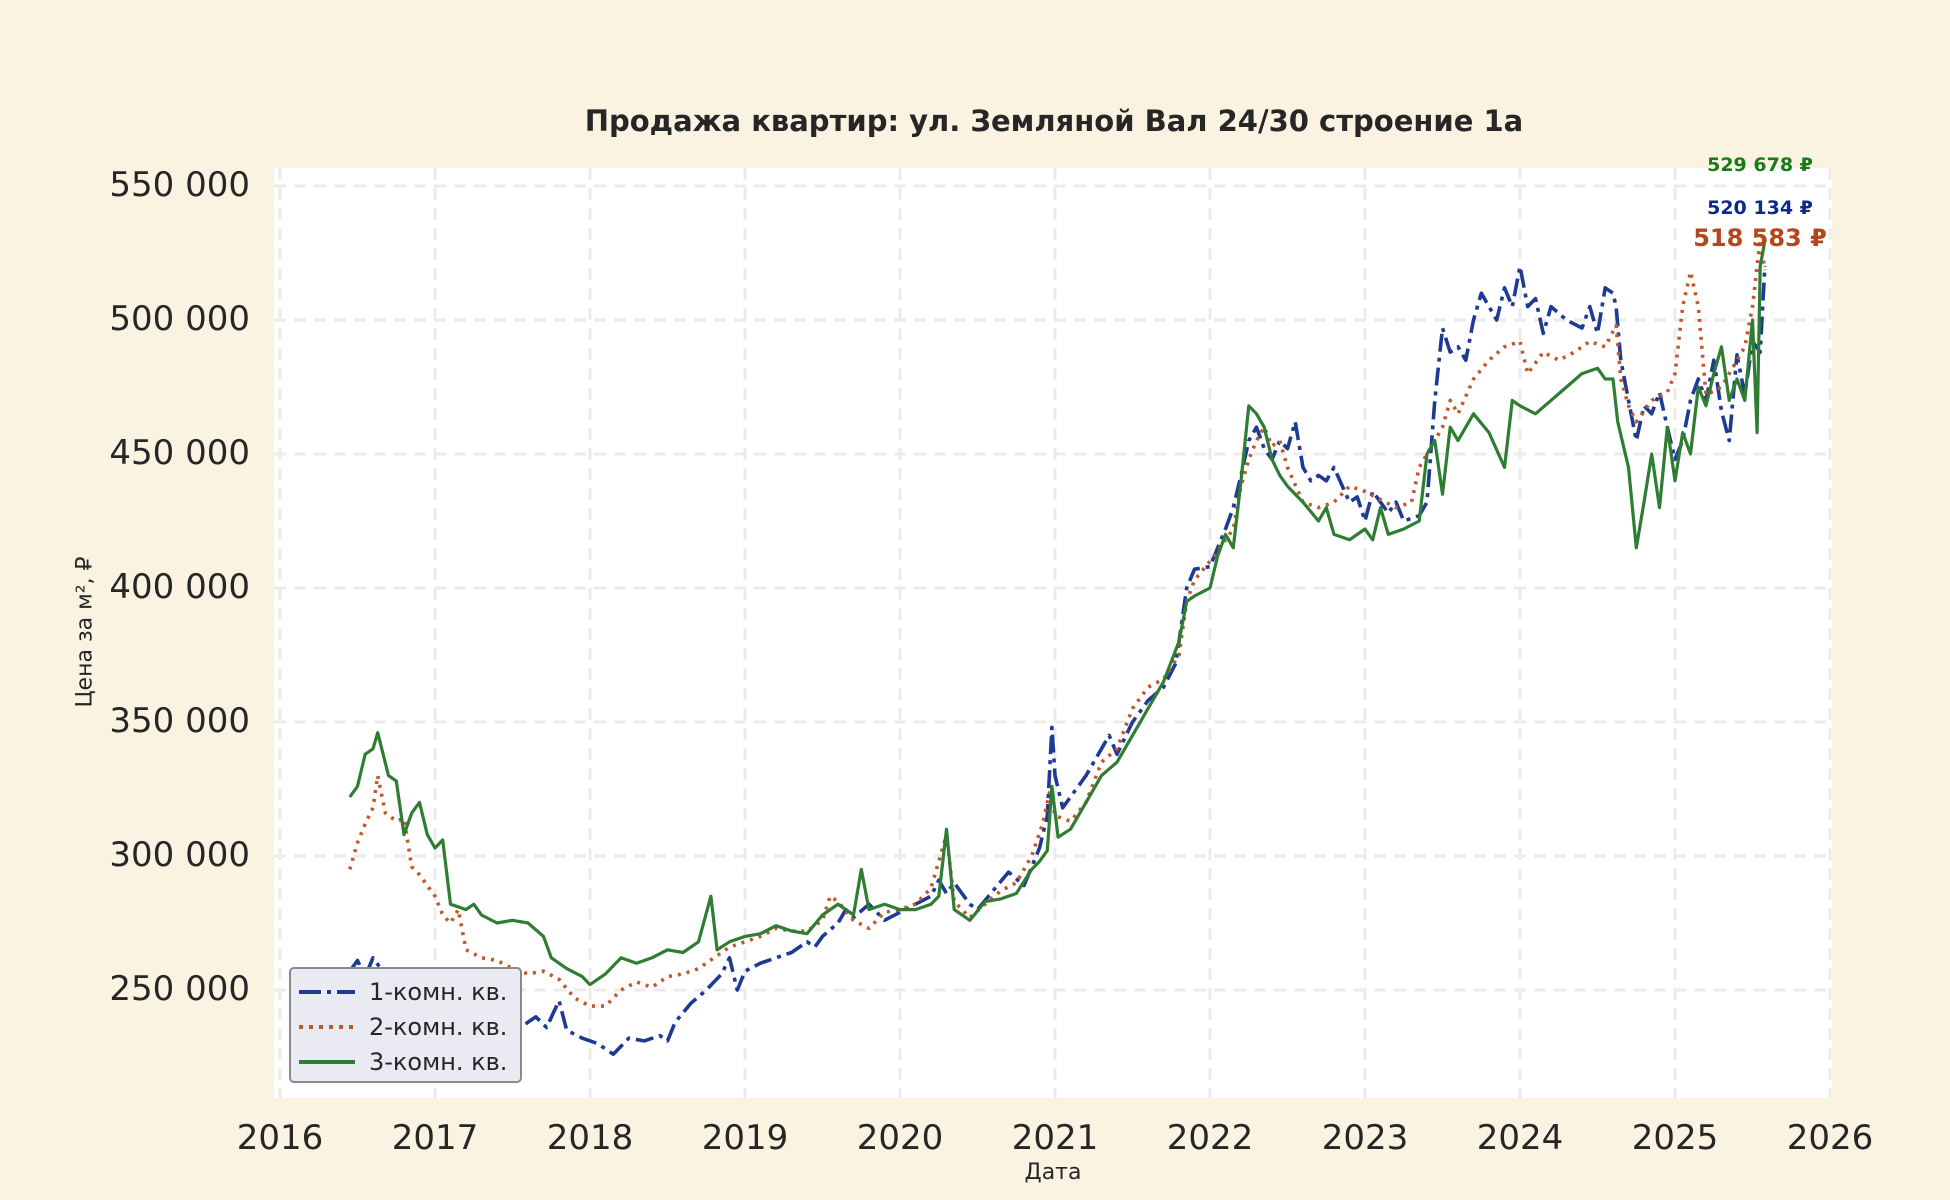 This screenshot has width=1950, height=1200. What do you see at coordinates (438, 992) in the screenshot?
I see `legend-label: 1-комн. кв.` at bounding box center [438, 992].